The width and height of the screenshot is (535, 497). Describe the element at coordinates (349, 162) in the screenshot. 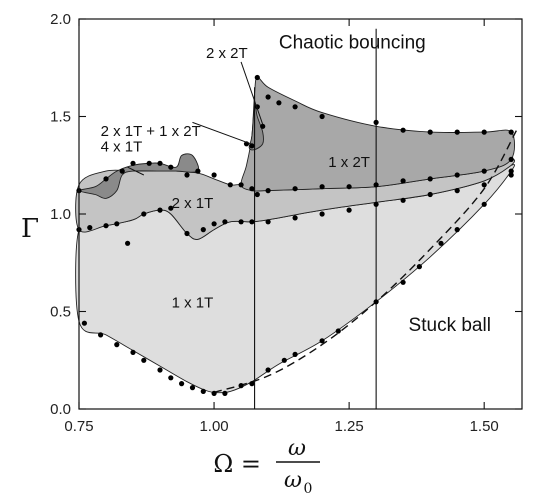

I see `label-r1x2t: 1 x 2T` at that location.